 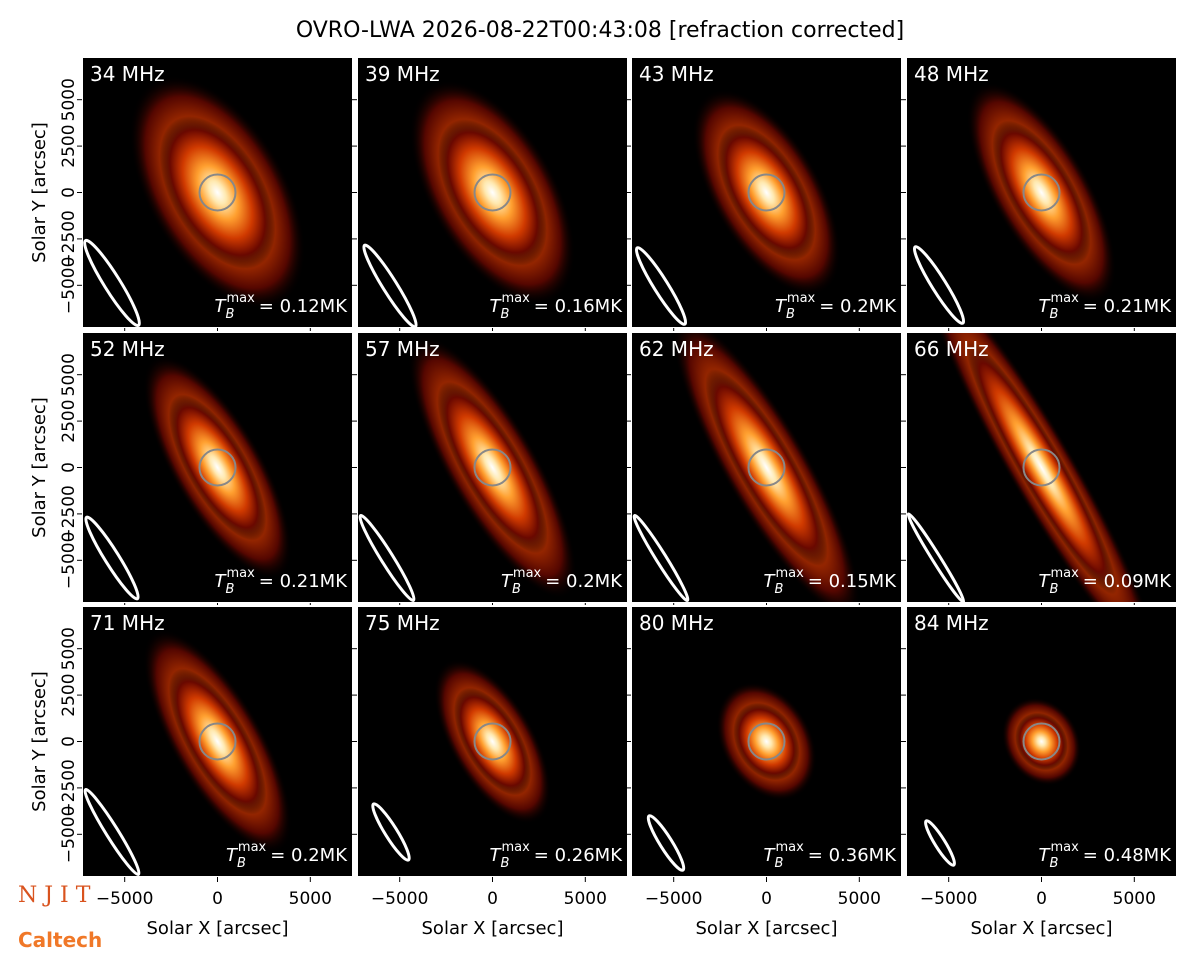 I want to click on tb-max-label: TBmax = 0.36MK, so click(x=831, y=855).